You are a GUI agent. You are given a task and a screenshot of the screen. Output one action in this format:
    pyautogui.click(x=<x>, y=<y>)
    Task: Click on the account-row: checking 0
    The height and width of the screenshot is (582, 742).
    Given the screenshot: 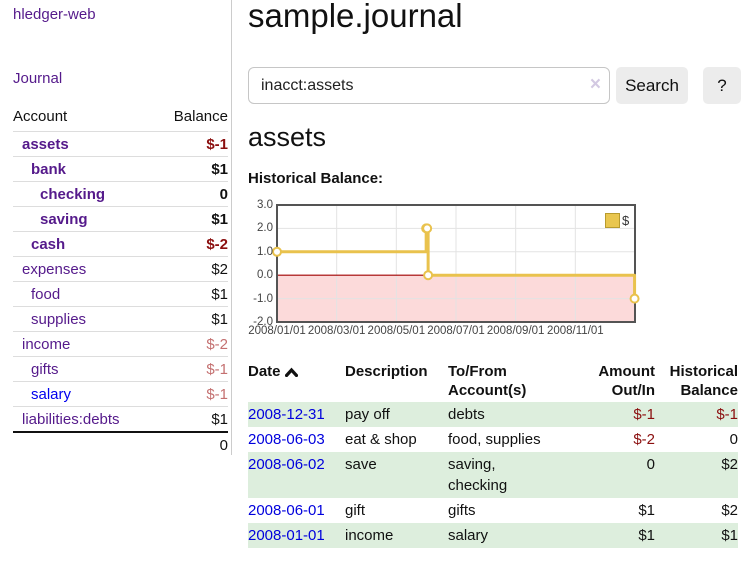 What is the action you would take?
    pyautogui.click(x=120, y=193)
    